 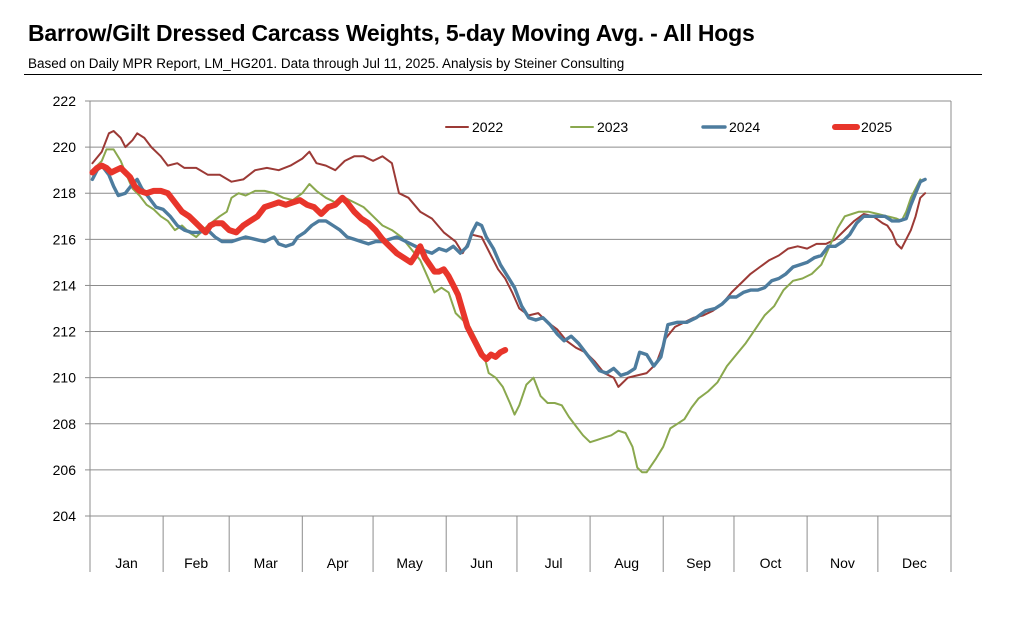 What do you see at coordinates (771, 563) in the screenshot?
I see `x-tick-label-oct: Oct` at bounding box center [771, 563].